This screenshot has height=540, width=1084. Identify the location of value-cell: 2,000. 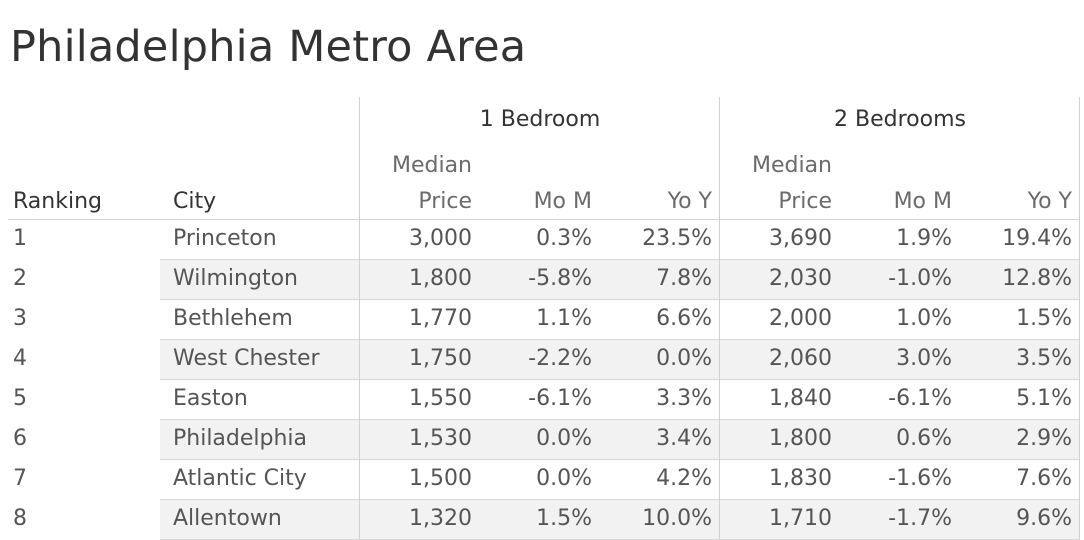
(800, 318).